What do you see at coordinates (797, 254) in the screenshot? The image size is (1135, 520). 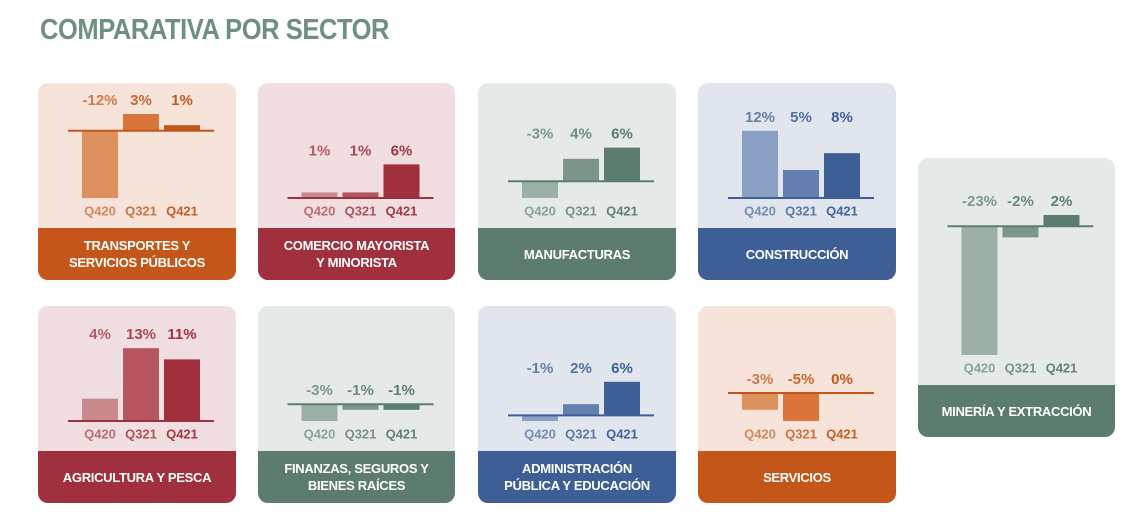 I see `sector-title: CONSTRUCCIÓN` at bounding box center [797, 254].